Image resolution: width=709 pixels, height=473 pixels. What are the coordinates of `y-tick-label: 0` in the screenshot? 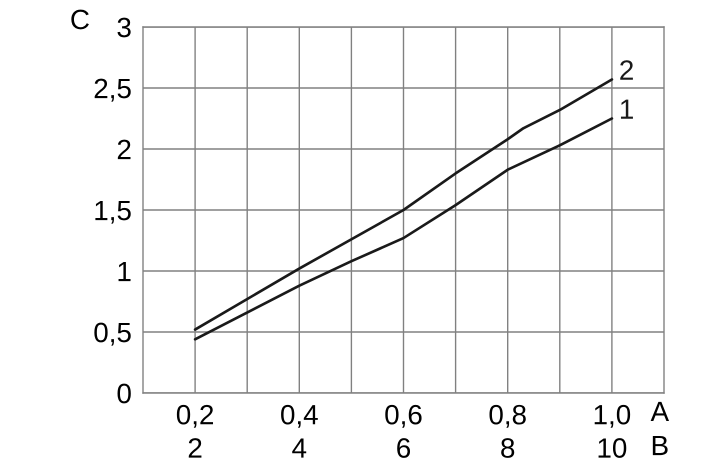 It's located at (124, 394).